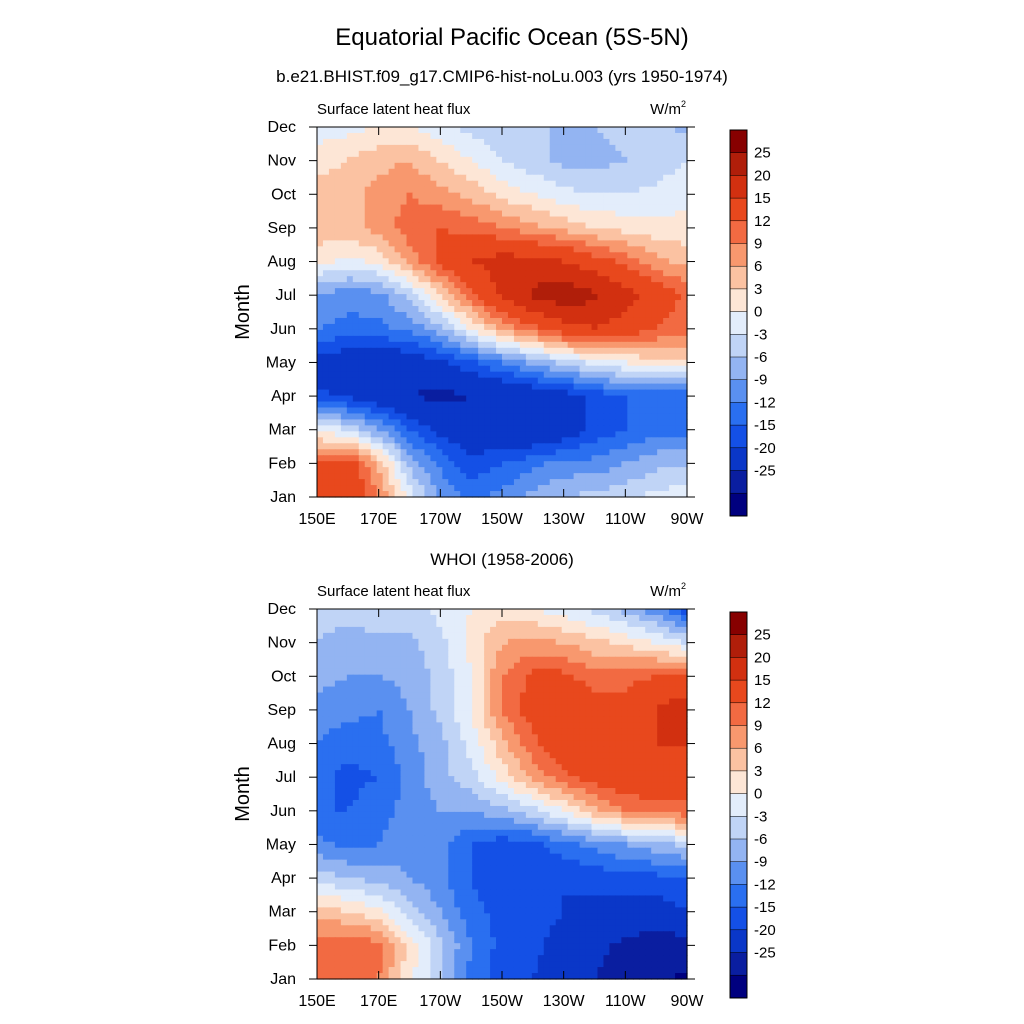 The height and width of the screenshot is (1024, 1024). Describe the element at coordinates (765, 425) in the screenshot. I see `colorbar-label: -15` at that location.